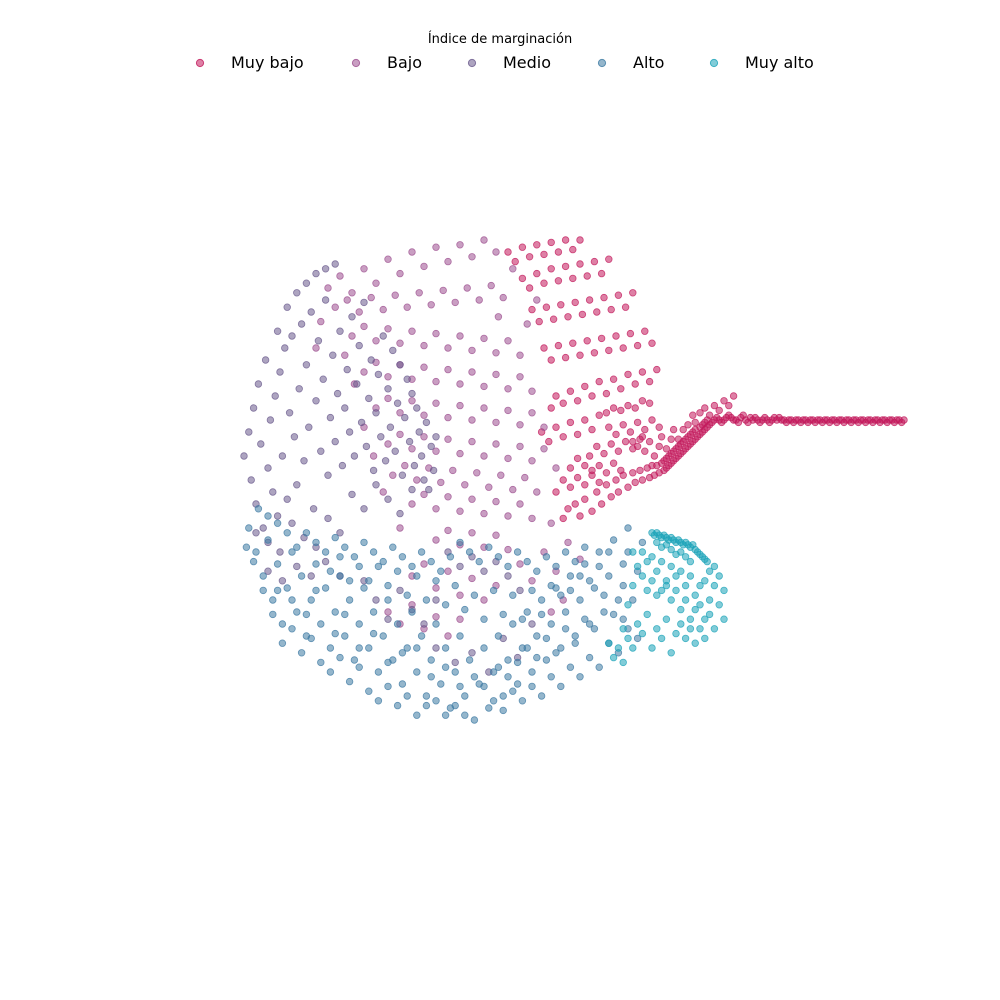 This screenshot has width=1000, height=1000. Describe the element at coordinates (249, 62) in the screenshot. I see `legend-item-muy-bajo: Muy bajo` at that location.